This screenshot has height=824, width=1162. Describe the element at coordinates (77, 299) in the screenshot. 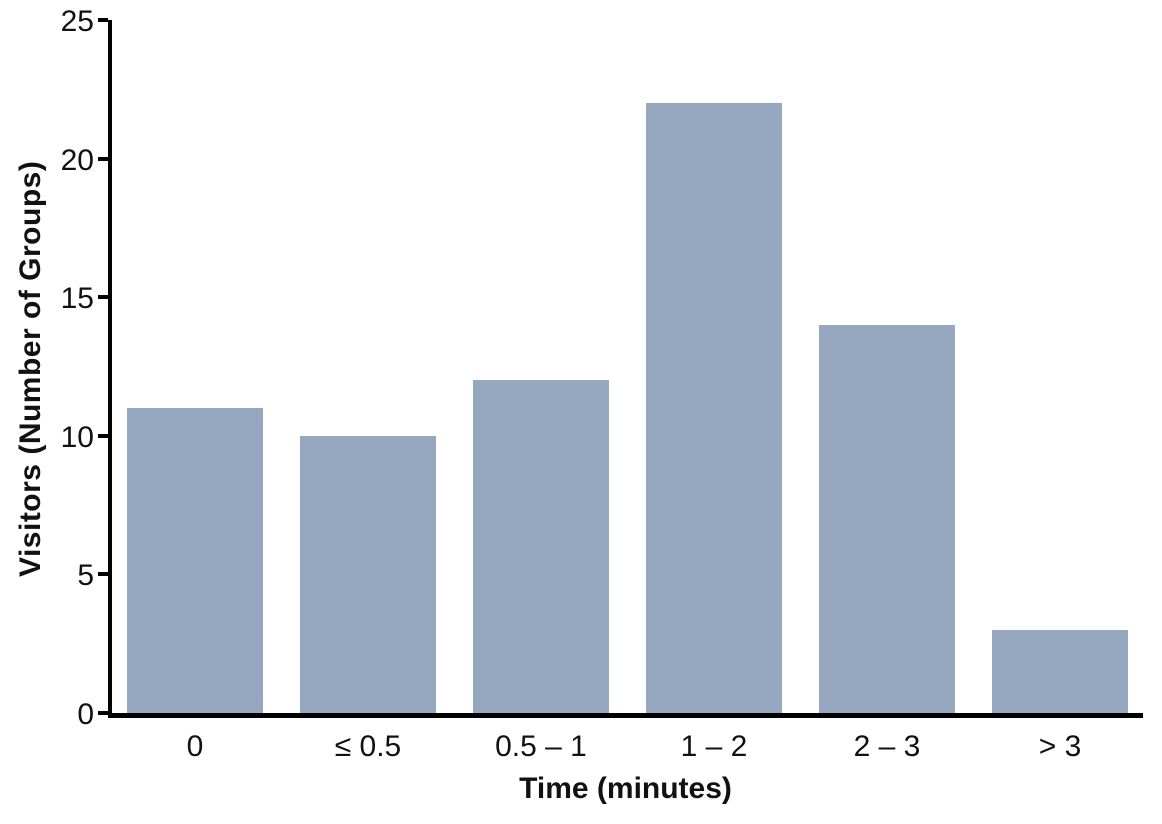

I see `y-tick-label: 15` at that location.